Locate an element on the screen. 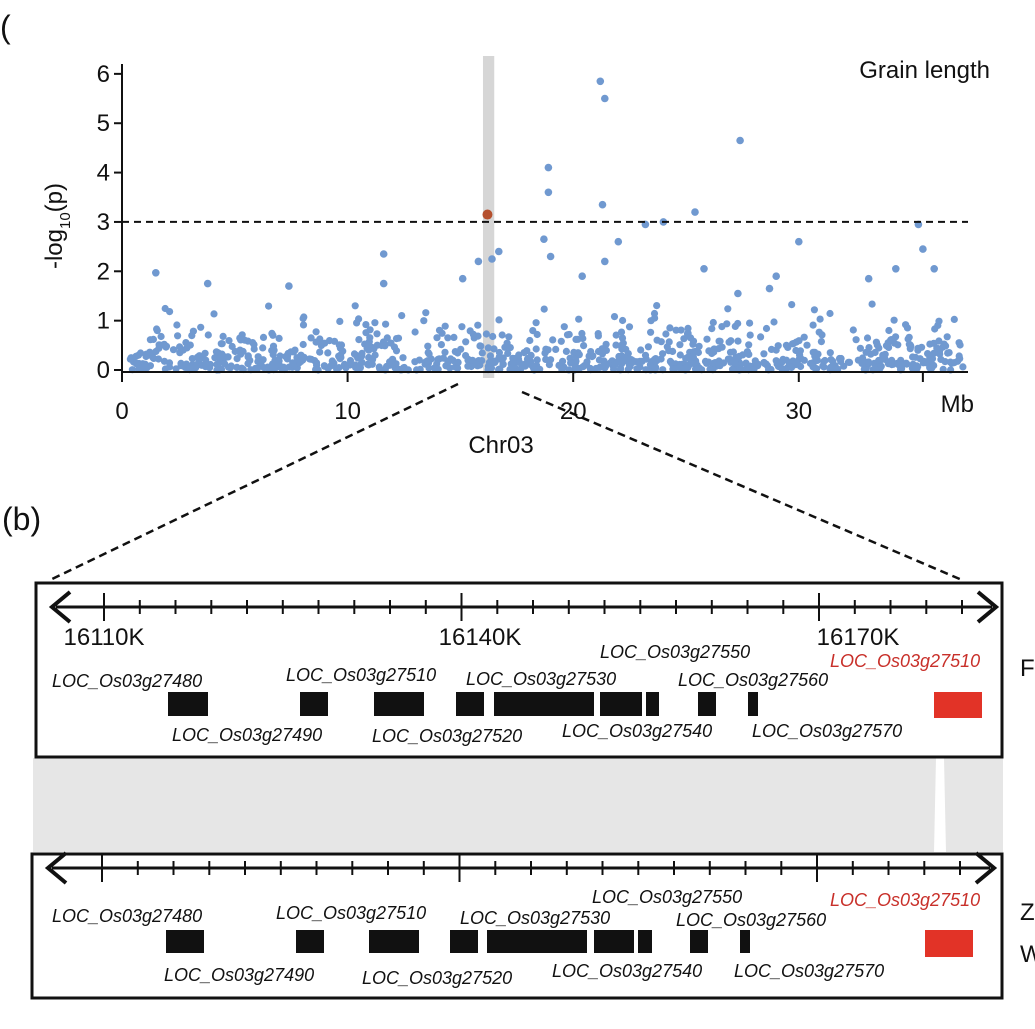 The image size is (1035, 1029). gene-label-highlight: LOC_Os03g27510 is located at coordinates (905, 661).